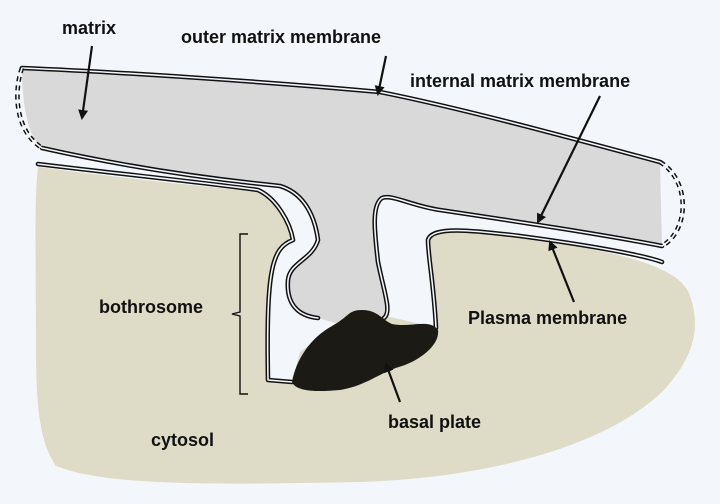  I want to click on bothrosome-bracket, so click(239, 314).